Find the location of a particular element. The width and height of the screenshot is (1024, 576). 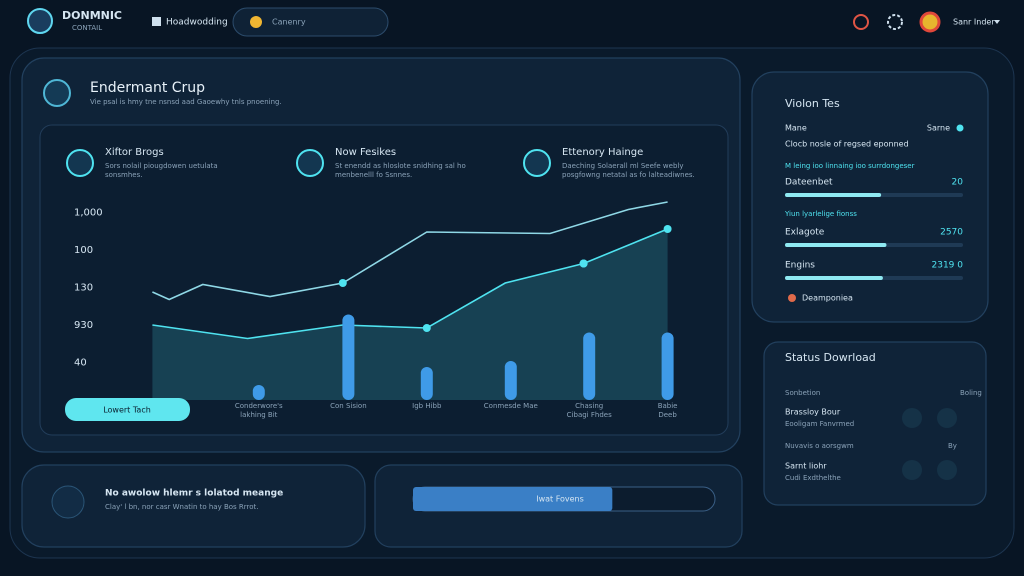

brand: DONMNIC is located at coordinates (92, 15).